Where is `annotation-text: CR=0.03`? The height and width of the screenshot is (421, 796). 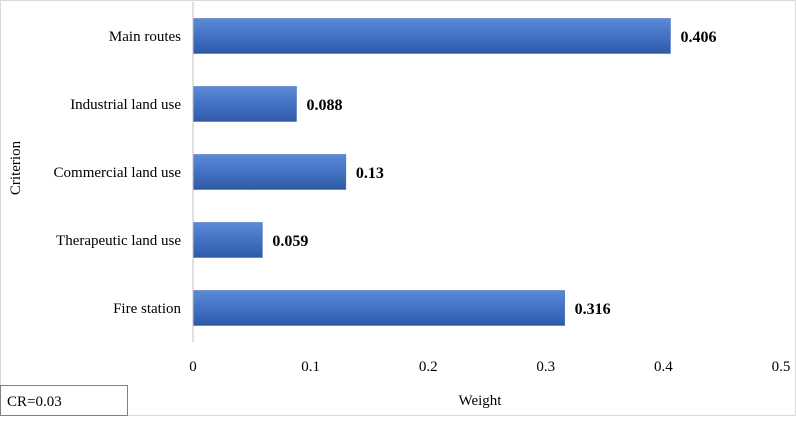 annotation-text: CR=0.03 is located at coordinates (34, 402).